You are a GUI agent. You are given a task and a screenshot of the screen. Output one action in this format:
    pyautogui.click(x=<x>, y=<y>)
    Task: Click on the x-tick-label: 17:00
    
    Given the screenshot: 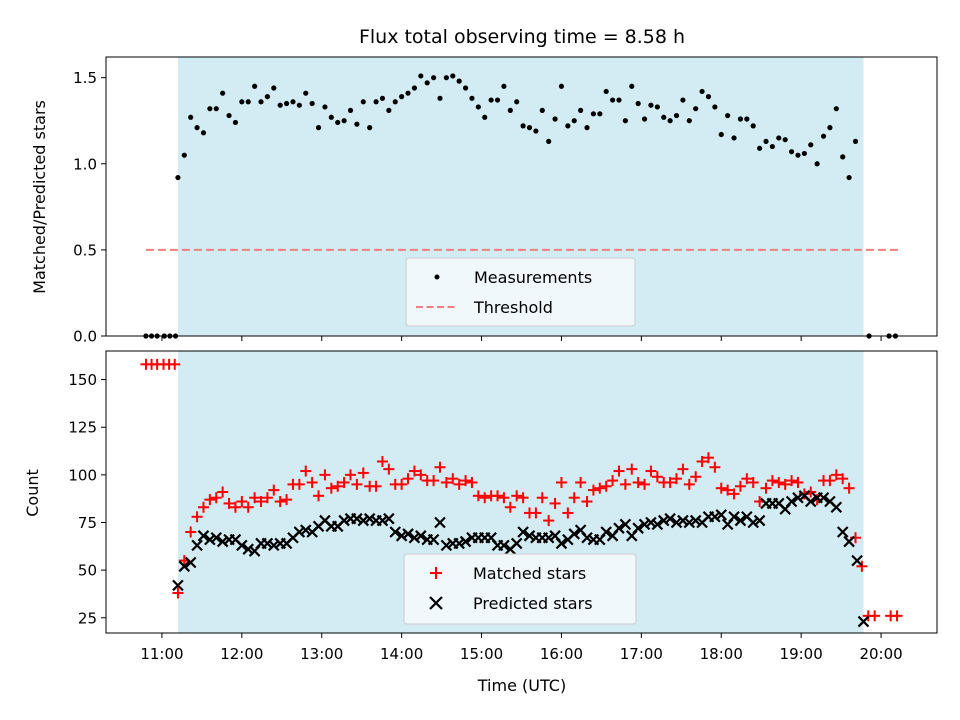 What is the action you would take?
    pyautogui.click(x=641, y=654)
    